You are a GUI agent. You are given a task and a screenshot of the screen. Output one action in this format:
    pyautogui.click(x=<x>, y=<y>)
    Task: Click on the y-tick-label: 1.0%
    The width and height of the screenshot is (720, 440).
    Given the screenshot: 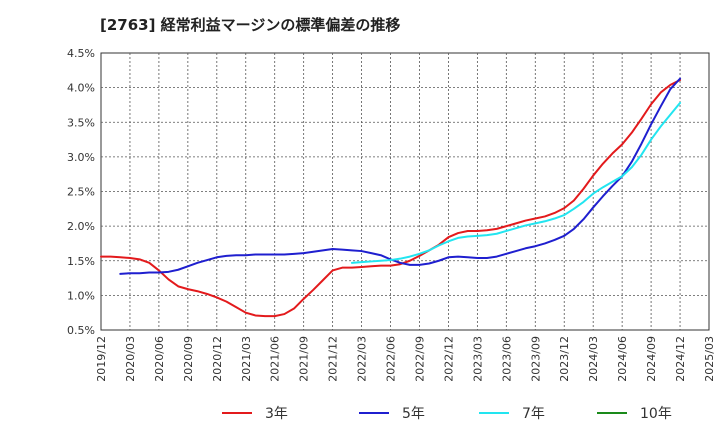 What is the action you would take?
    pyautogui.click(x=81, y=295)
    